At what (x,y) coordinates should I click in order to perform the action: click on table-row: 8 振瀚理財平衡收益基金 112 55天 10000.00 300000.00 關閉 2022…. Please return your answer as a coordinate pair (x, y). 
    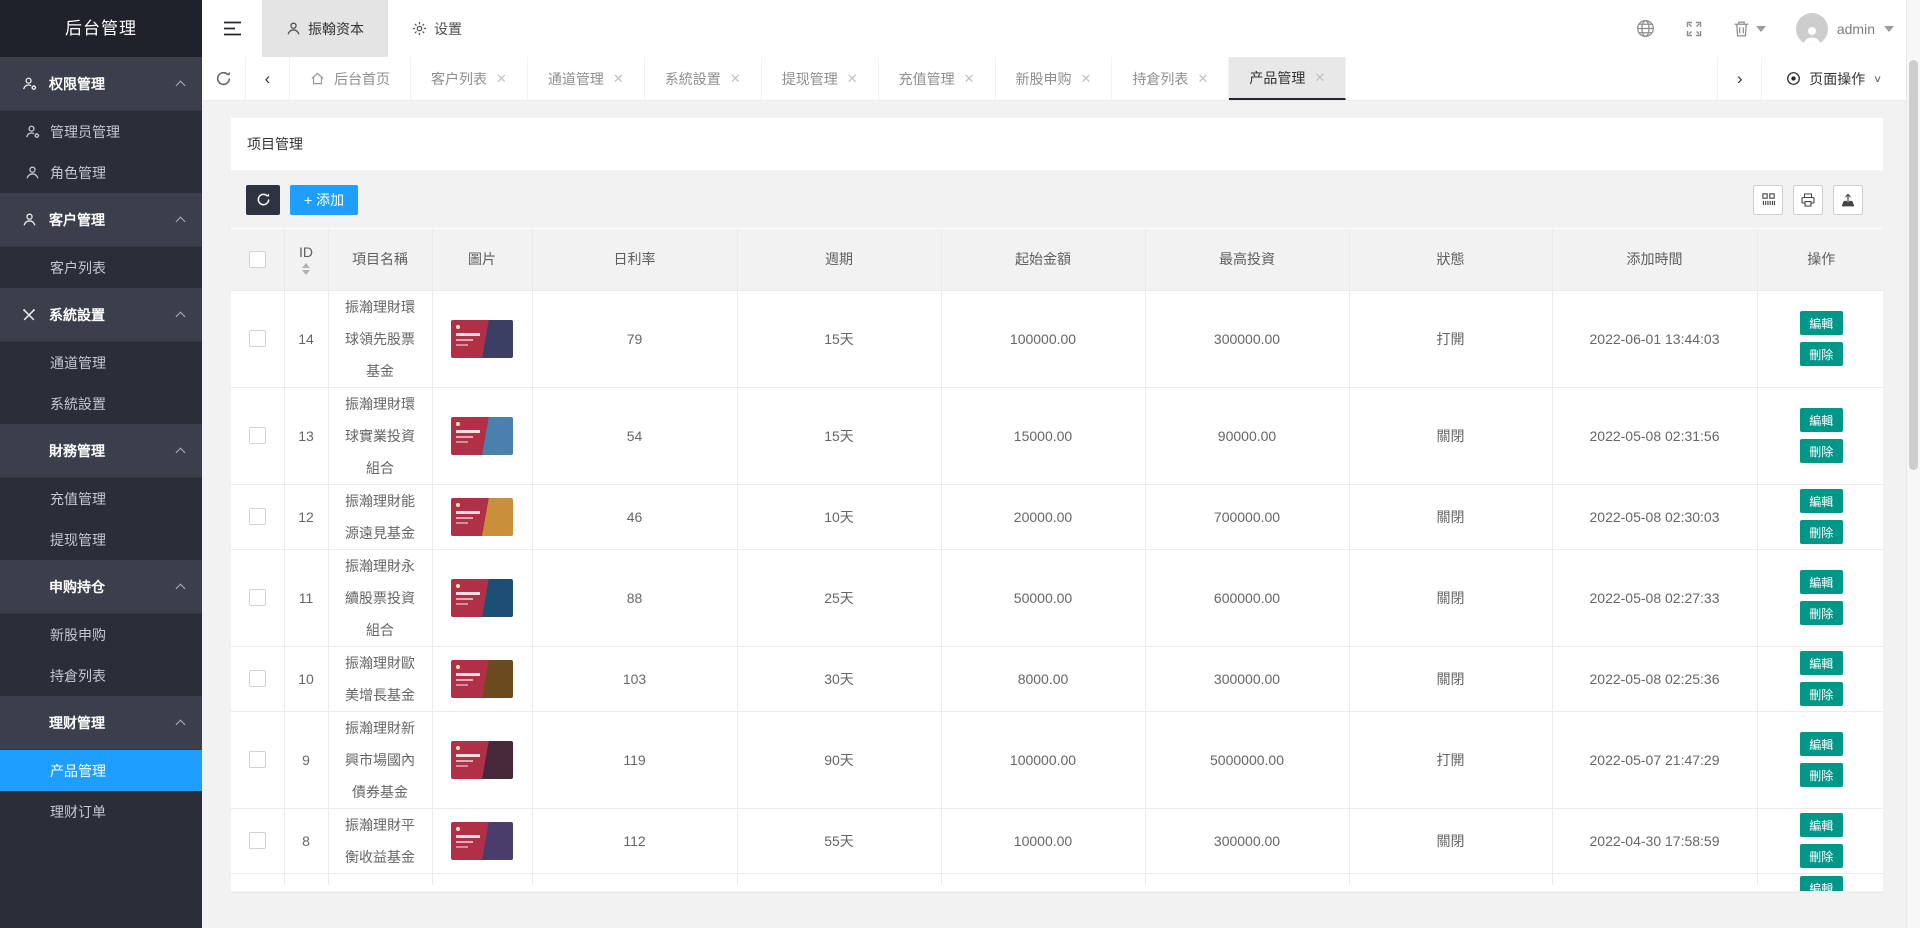
    Looking at the image, I should click on (1057, 841).